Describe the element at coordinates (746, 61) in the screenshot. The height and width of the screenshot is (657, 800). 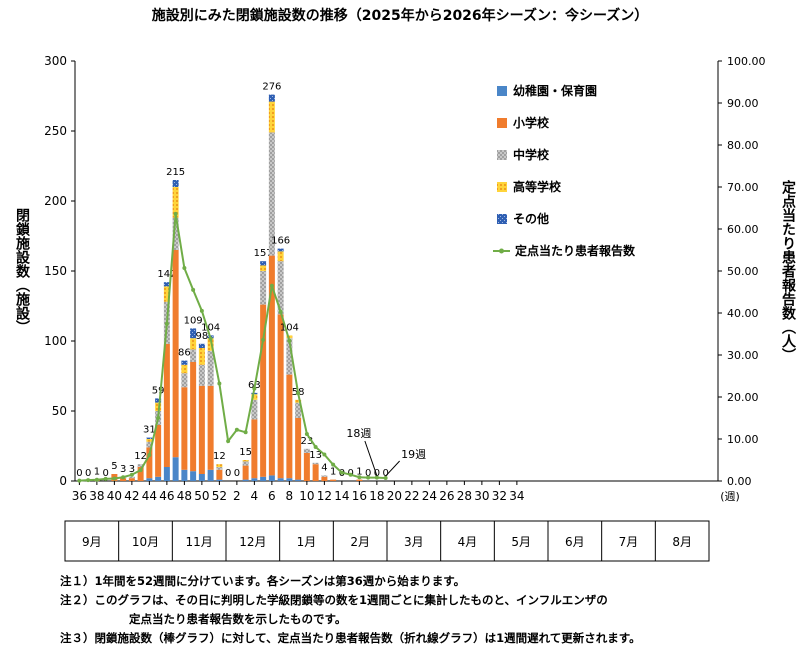
I see `y-tick-label-right: 100.00` at that location.